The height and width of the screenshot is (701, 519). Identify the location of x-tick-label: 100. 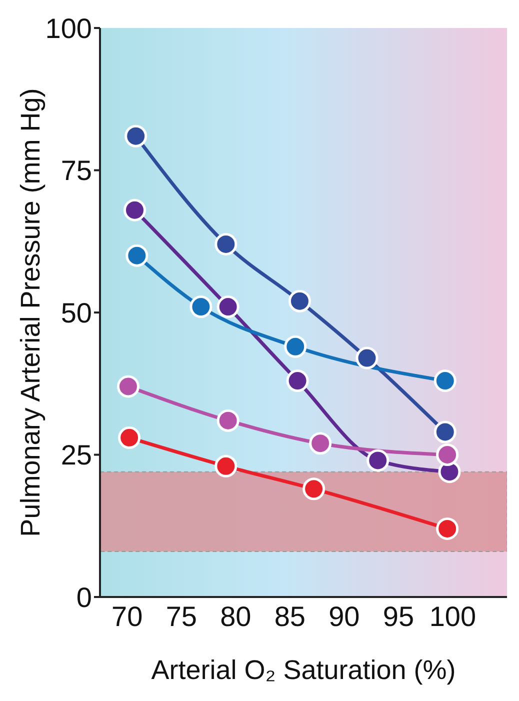
(452, 616).